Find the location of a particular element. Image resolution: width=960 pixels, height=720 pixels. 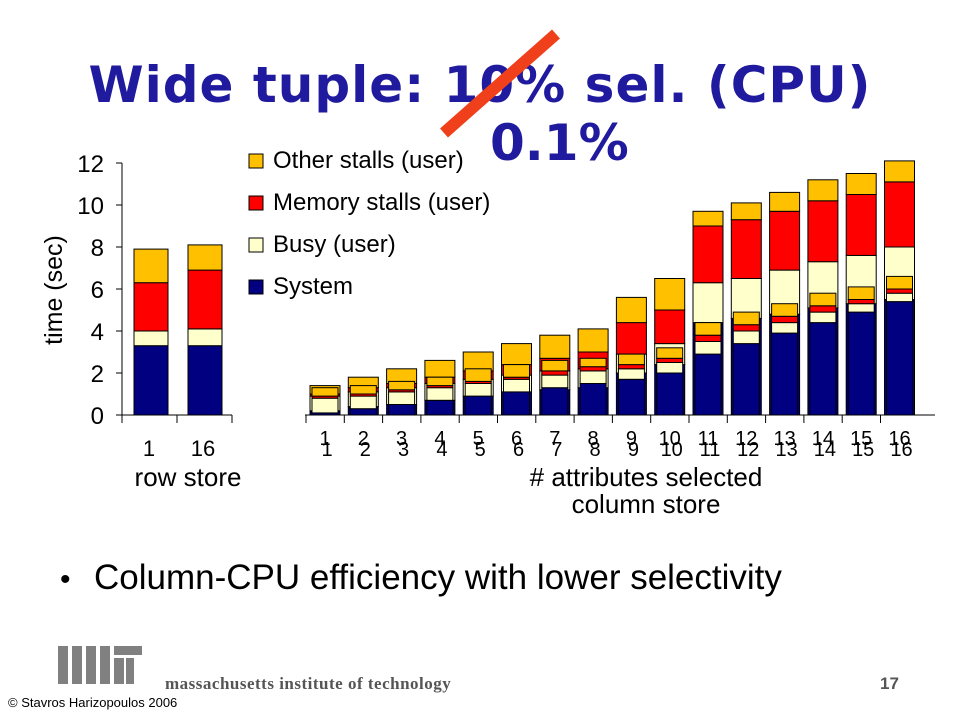

column-store-x-tick-label: 15 is located at coordinates (863, 450).